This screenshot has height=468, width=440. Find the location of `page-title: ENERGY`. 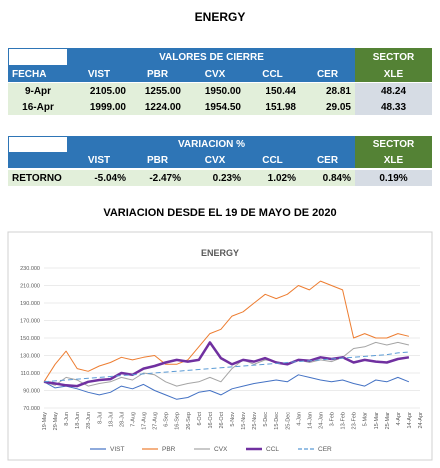

page-title: ENERGY is located at coordinates (220, 17).